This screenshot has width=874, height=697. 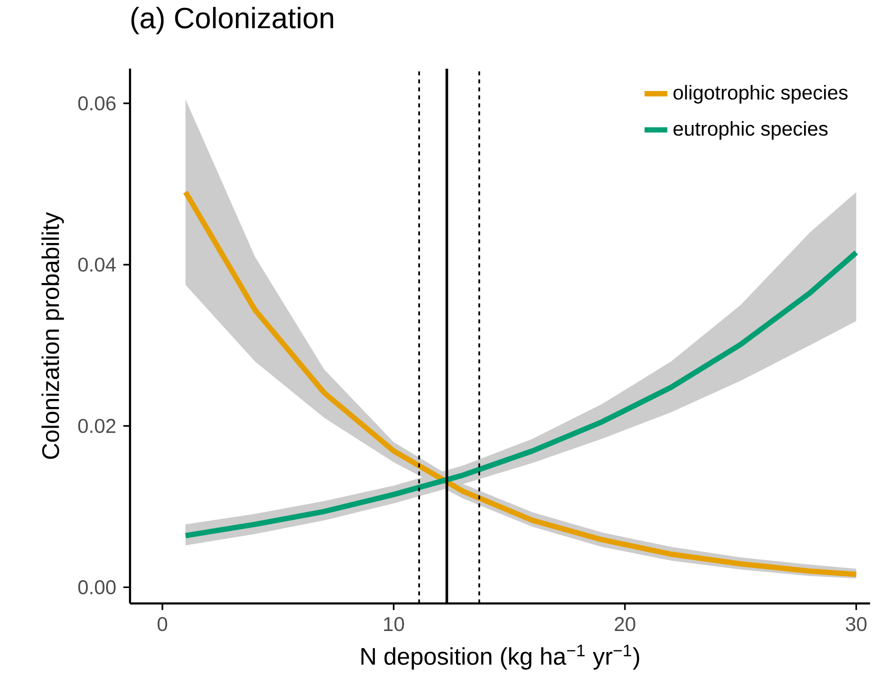 What do you see at coordinates (394, 623) in the screenshot?
I see `x-tick-label: 10` at bounding box center [394, 623].